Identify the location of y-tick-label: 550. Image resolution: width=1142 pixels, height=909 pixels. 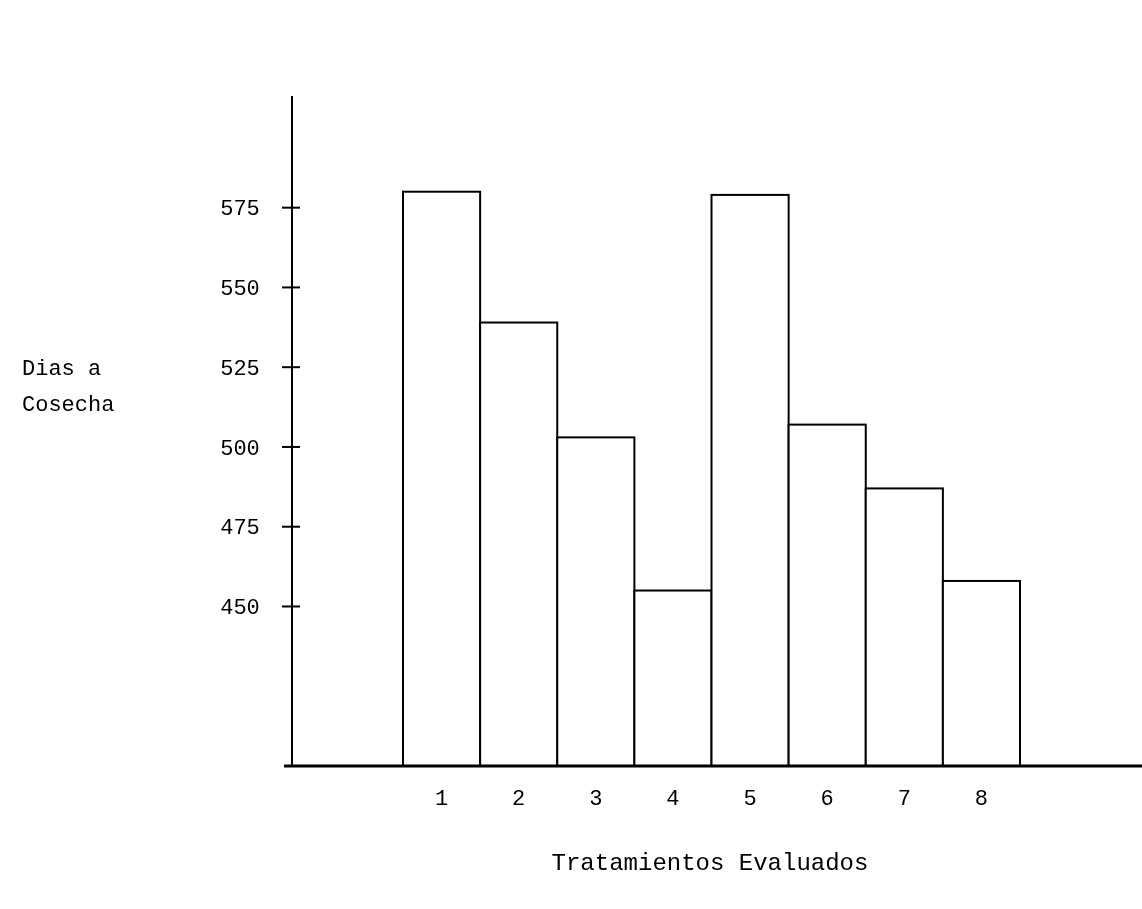
(240, 290).